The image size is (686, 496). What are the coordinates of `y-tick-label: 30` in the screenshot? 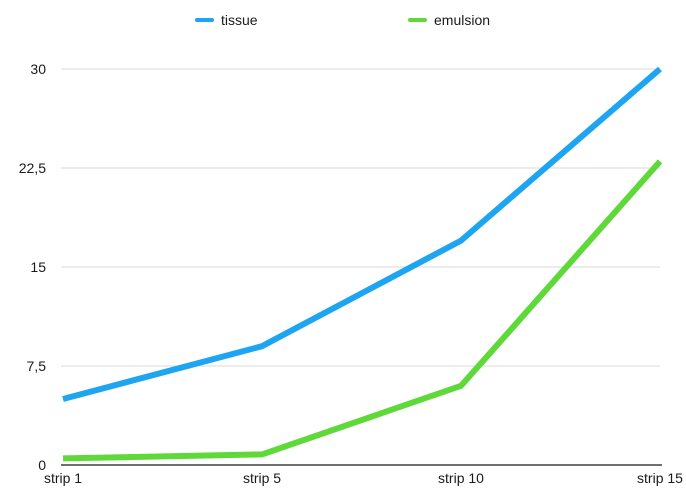 It's located at (38, 69).